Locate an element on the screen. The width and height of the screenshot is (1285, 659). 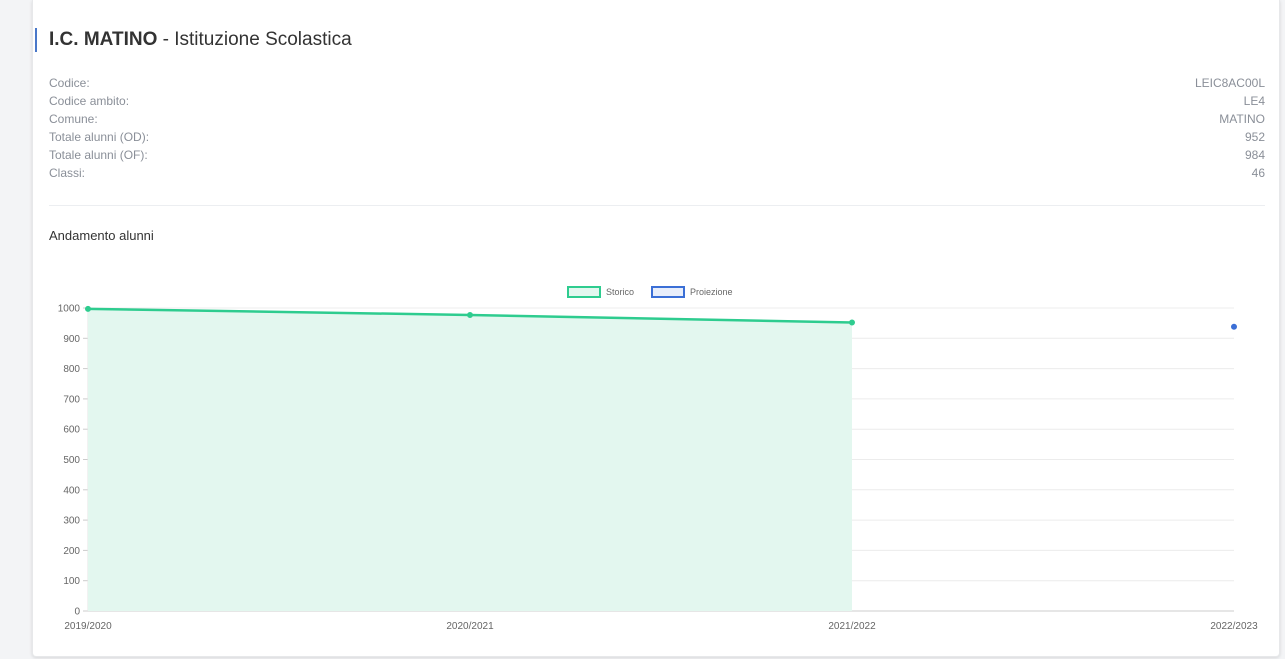
school-name: I.C. MATINO is located at coordinates (103, 39).